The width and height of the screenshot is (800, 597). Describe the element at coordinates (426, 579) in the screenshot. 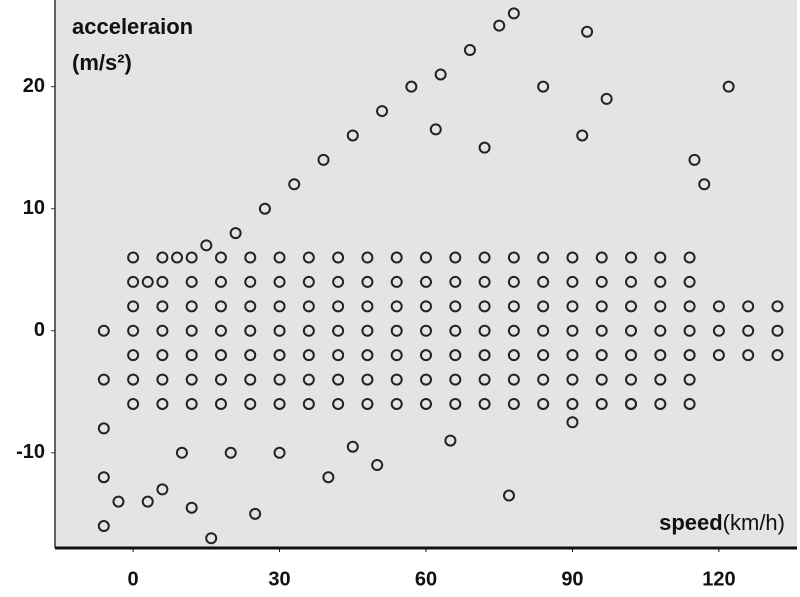

I see `x-tick-label: 60` at that location.